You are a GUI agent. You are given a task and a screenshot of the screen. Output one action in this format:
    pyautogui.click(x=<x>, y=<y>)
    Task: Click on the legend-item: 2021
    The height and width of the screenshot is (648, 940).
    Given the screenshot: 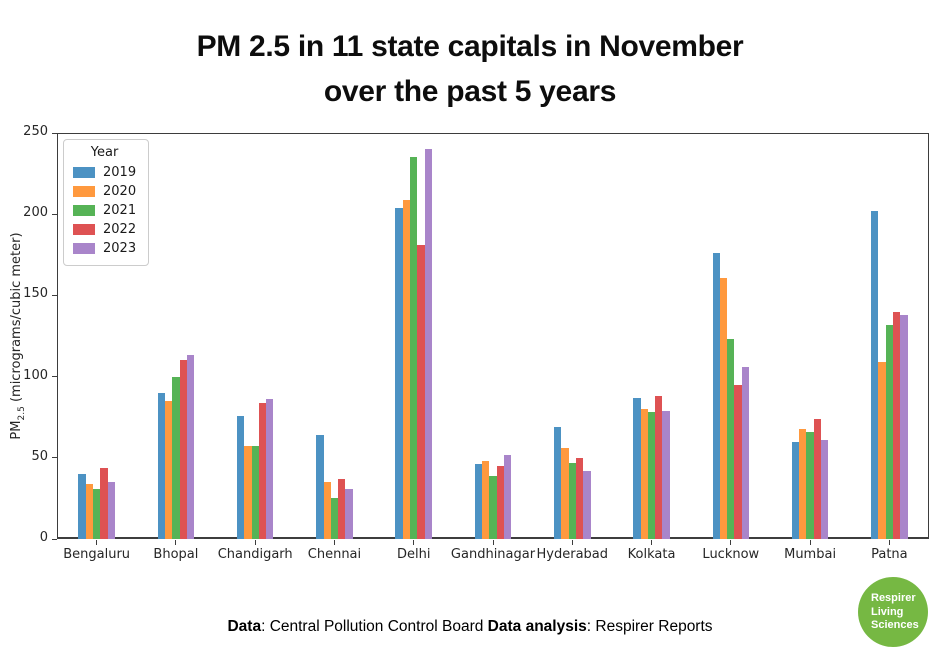 What is the action you would take?
    pyautogui.click(x=104, y=210)
    